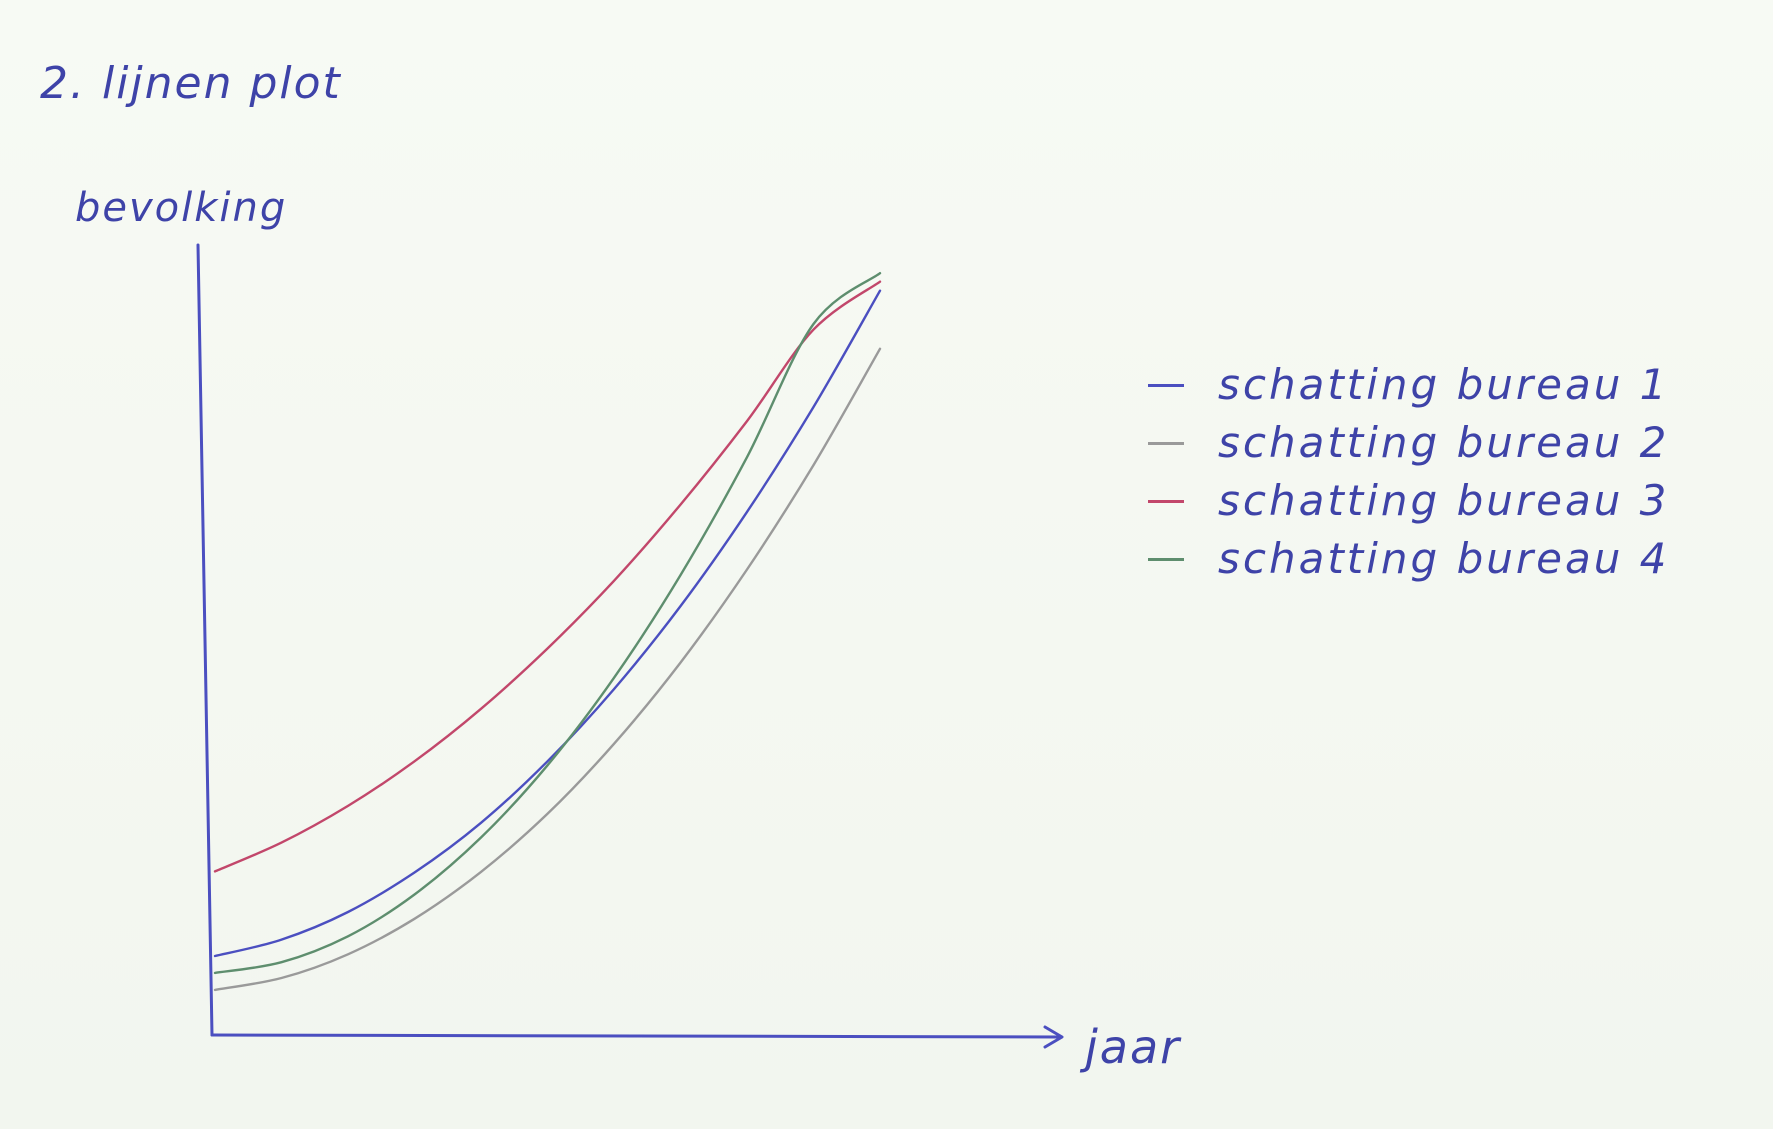 The width and height of the screenshot is (1773, 1129). I want to click on x-axis-arrowhead, so click(1053, 1037).